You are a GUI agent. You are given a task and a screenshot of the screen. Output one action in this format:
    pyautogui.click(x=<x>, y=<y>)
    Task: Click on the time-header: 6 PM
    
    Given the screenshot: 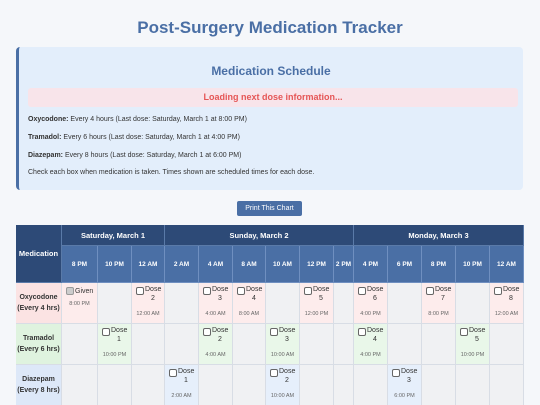 What is the action you would take?
    pyautogui.click(x=405, y=264)
    